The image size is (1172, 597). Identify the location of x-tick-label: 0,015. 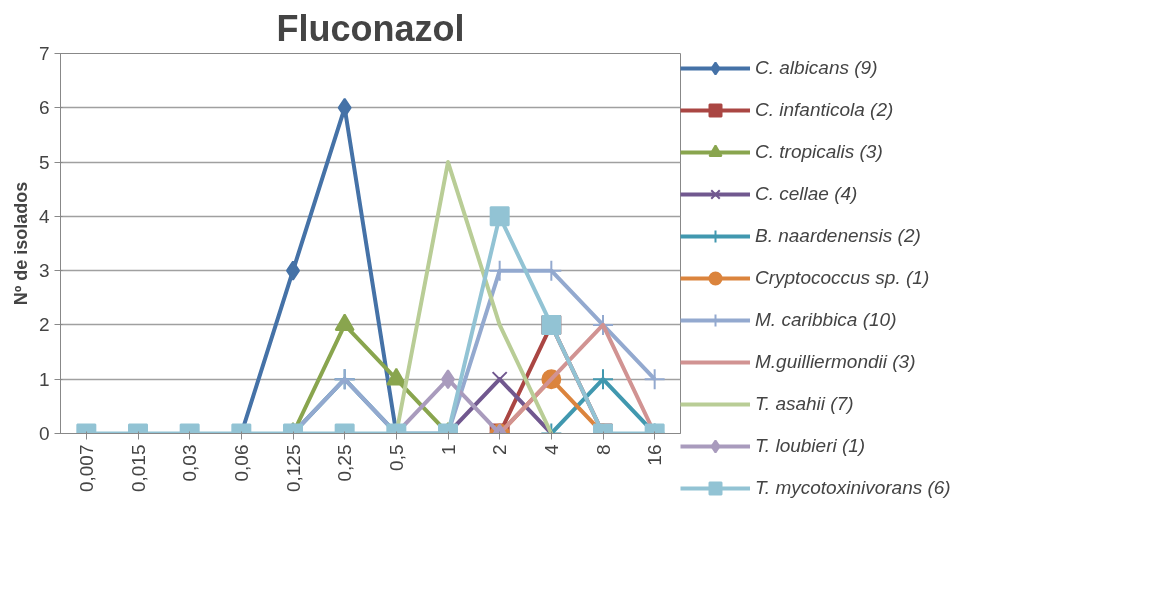
(138, 468).